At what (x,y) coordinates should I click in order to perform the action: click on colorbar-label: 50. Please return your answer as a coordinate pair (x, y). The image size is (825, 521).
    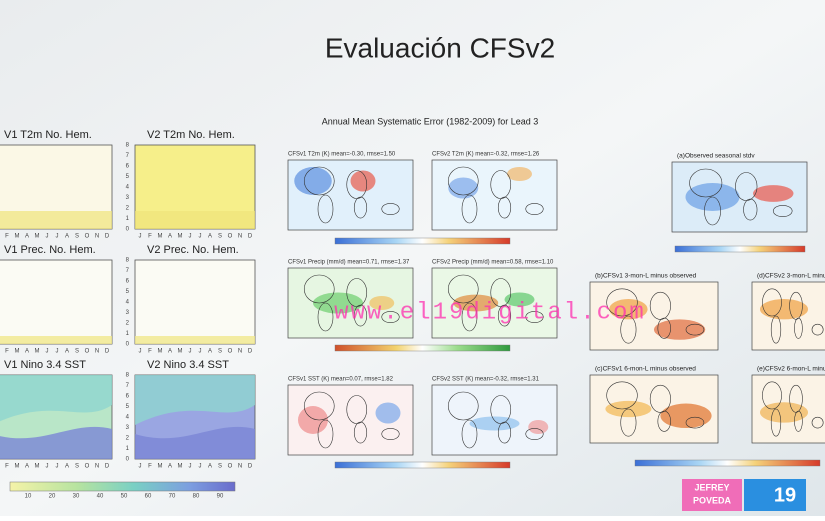
    Looking at the image, I should click on (124, 497).